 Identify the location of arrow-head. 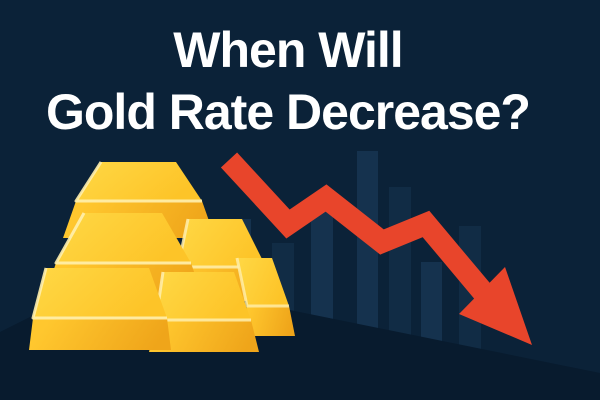
(495, 306).